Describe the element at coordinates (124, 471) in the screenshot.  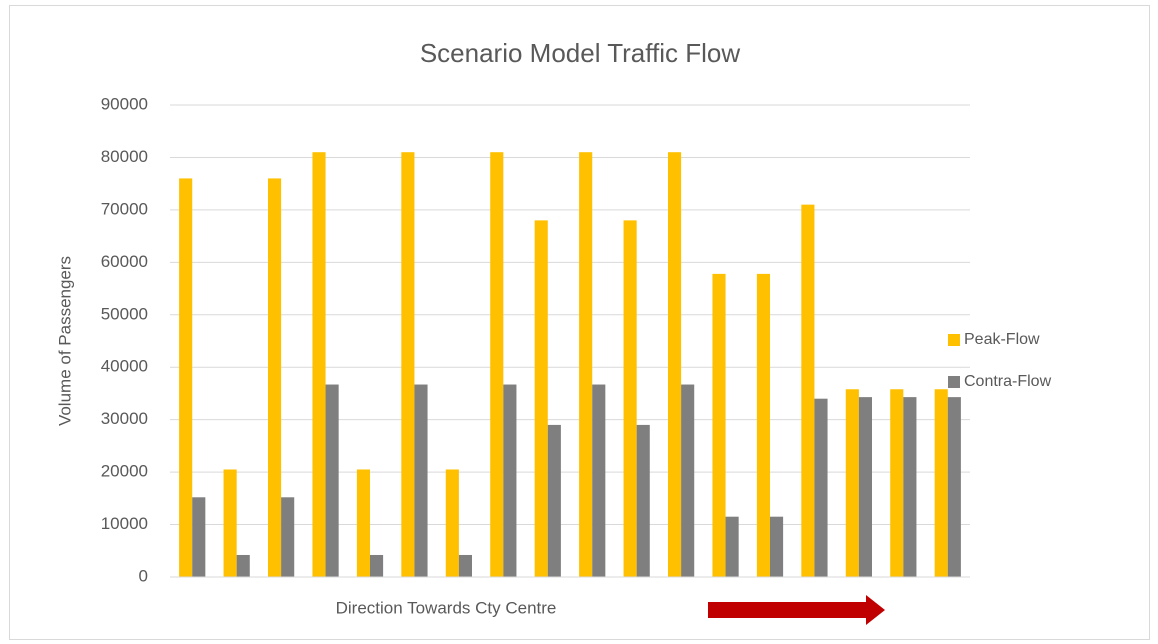
I see `y-tick-label: 20000` at that location.